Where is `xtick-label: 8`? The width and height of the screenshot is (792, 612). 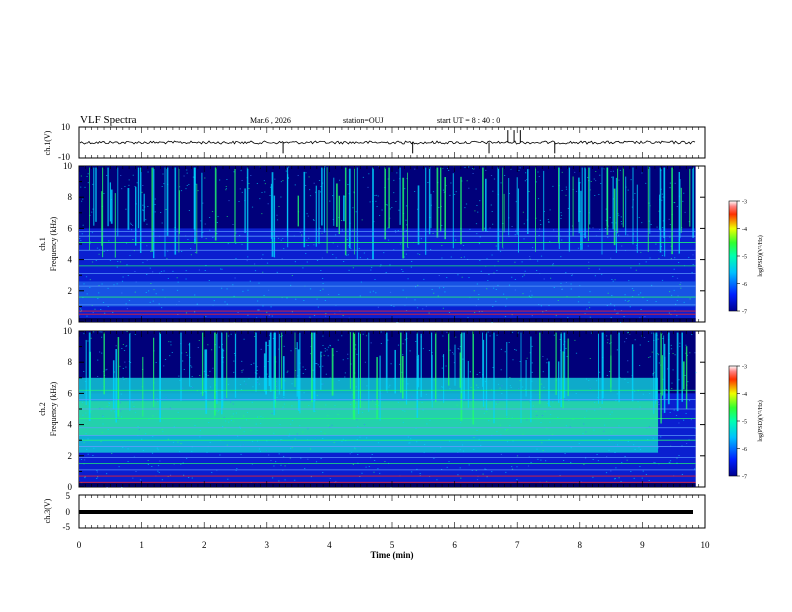 xtick-label: 8 is located at coordinates (580, 545).